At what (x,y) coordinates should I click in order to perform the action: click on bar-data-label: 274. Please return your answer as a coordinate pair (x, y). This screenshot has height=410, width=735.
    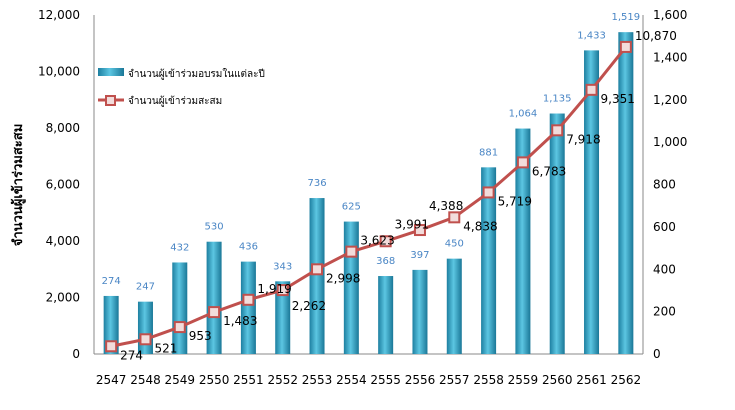
    Looking at the image, I should click on (111, 281).